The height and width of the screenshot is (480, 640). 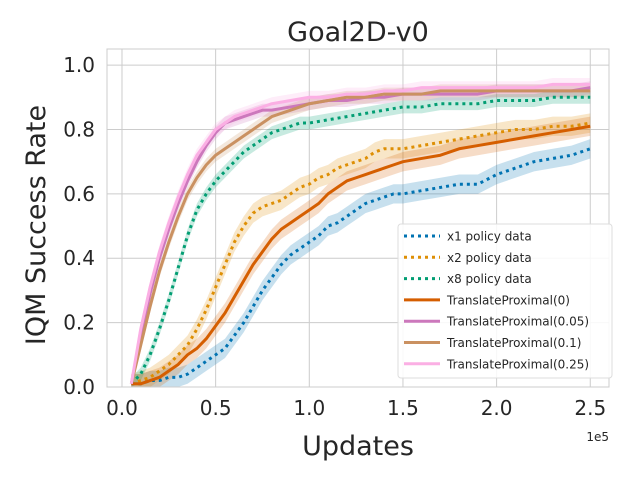 What do you see at coordinates (513, 343) in the screenshot?
I see `legend-label: TranslateProximal(0.1)` at bounding box center [513, 343].